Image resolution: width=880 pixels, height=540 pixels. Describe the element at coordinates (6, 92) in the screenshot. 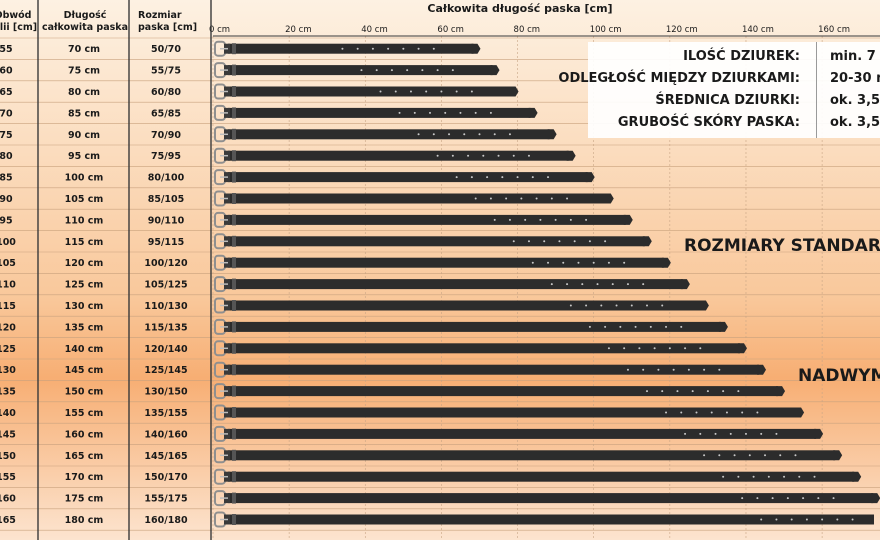

I see `waist-cell: 65` at that location.